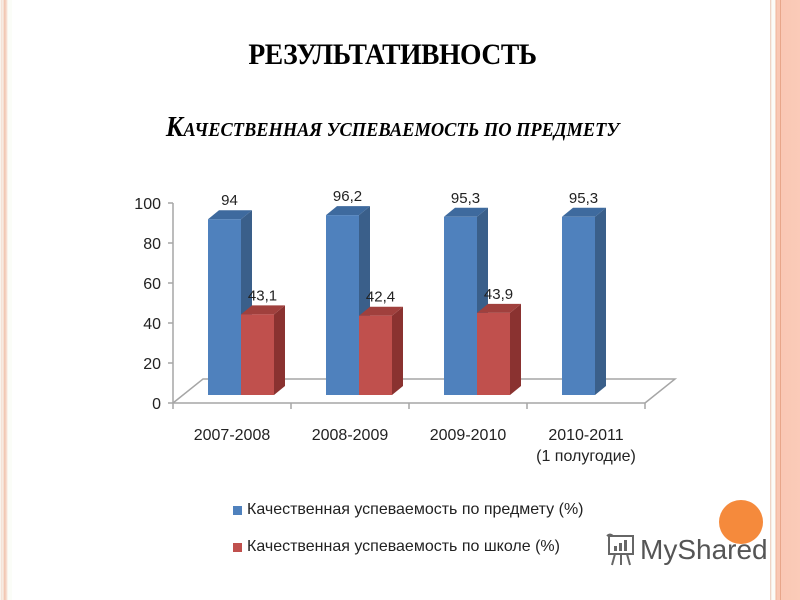 The width and height of the screenshot is (800, 600). I want to click on watermark-text: MyShared, so click(704, 549).